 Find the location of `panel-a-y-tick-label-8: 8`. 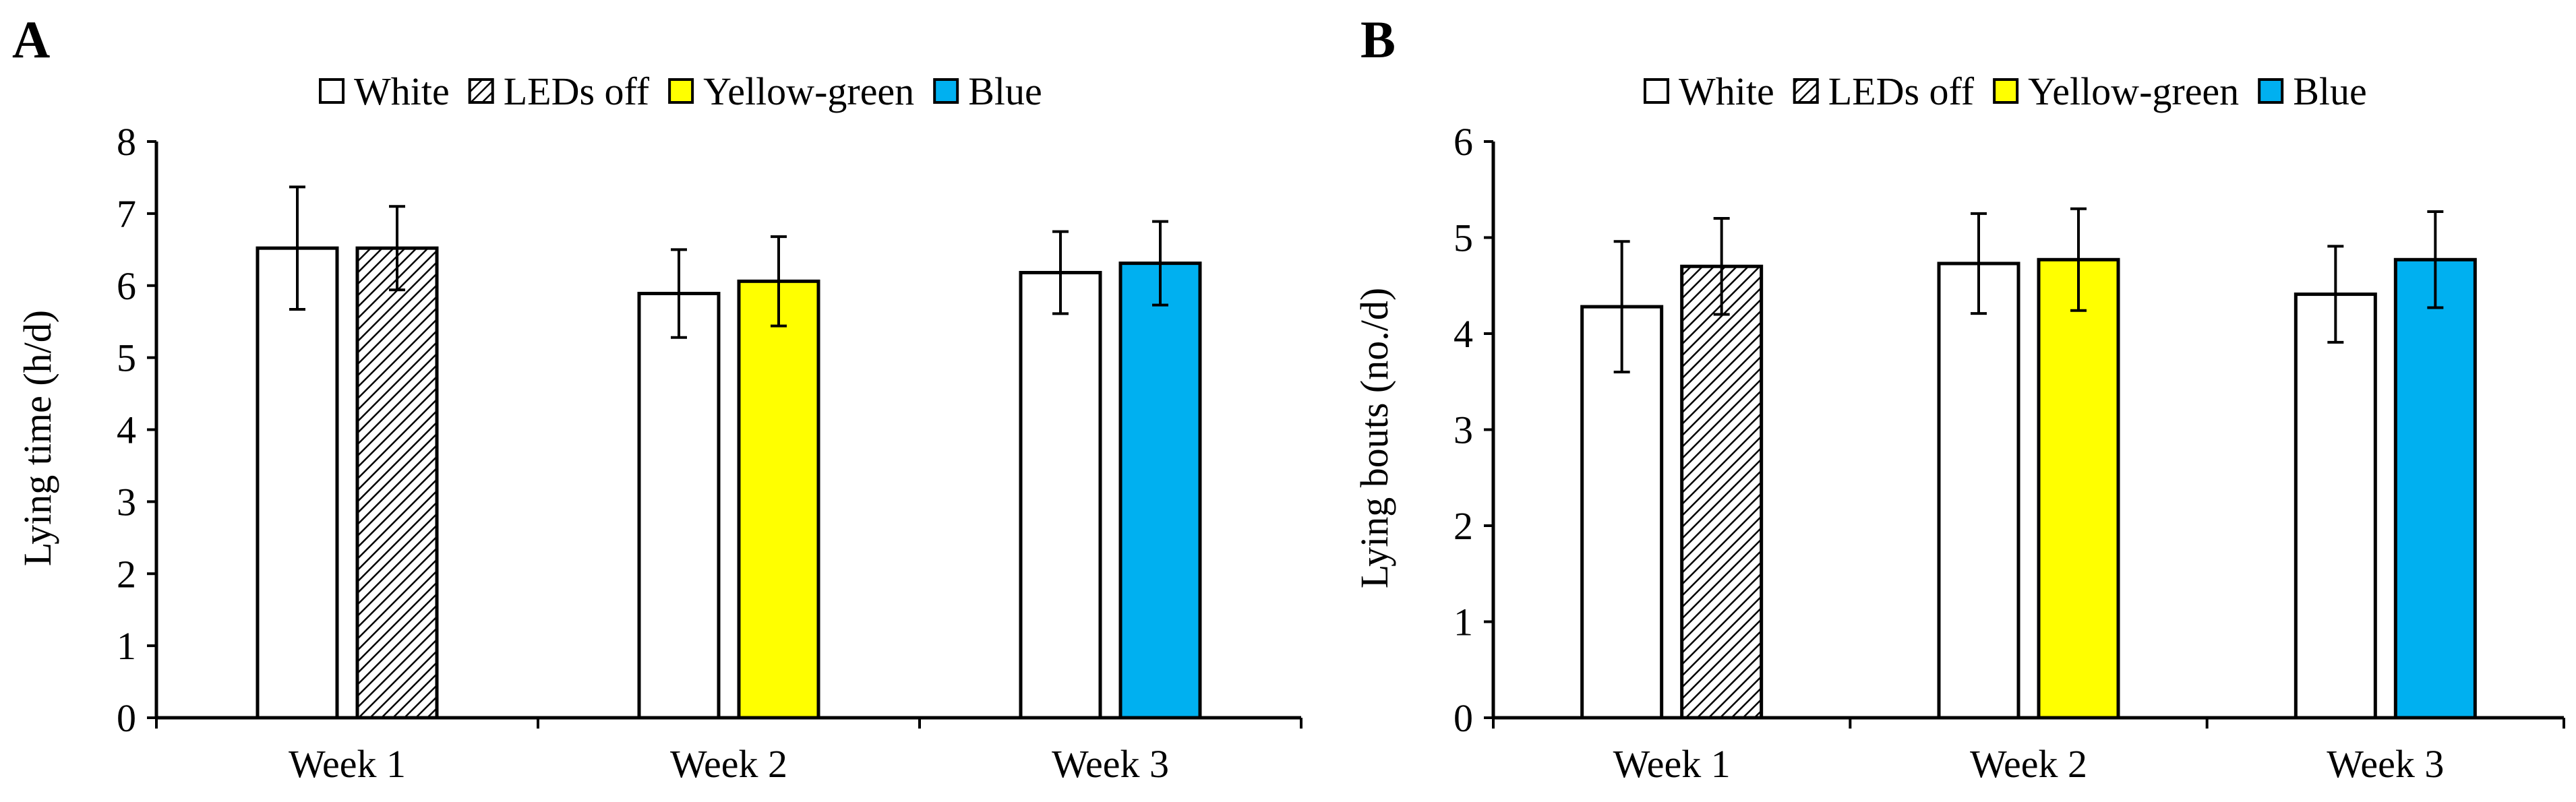

panel-a-y-tick-label-8: 8 is located at coordinates (127, 142).